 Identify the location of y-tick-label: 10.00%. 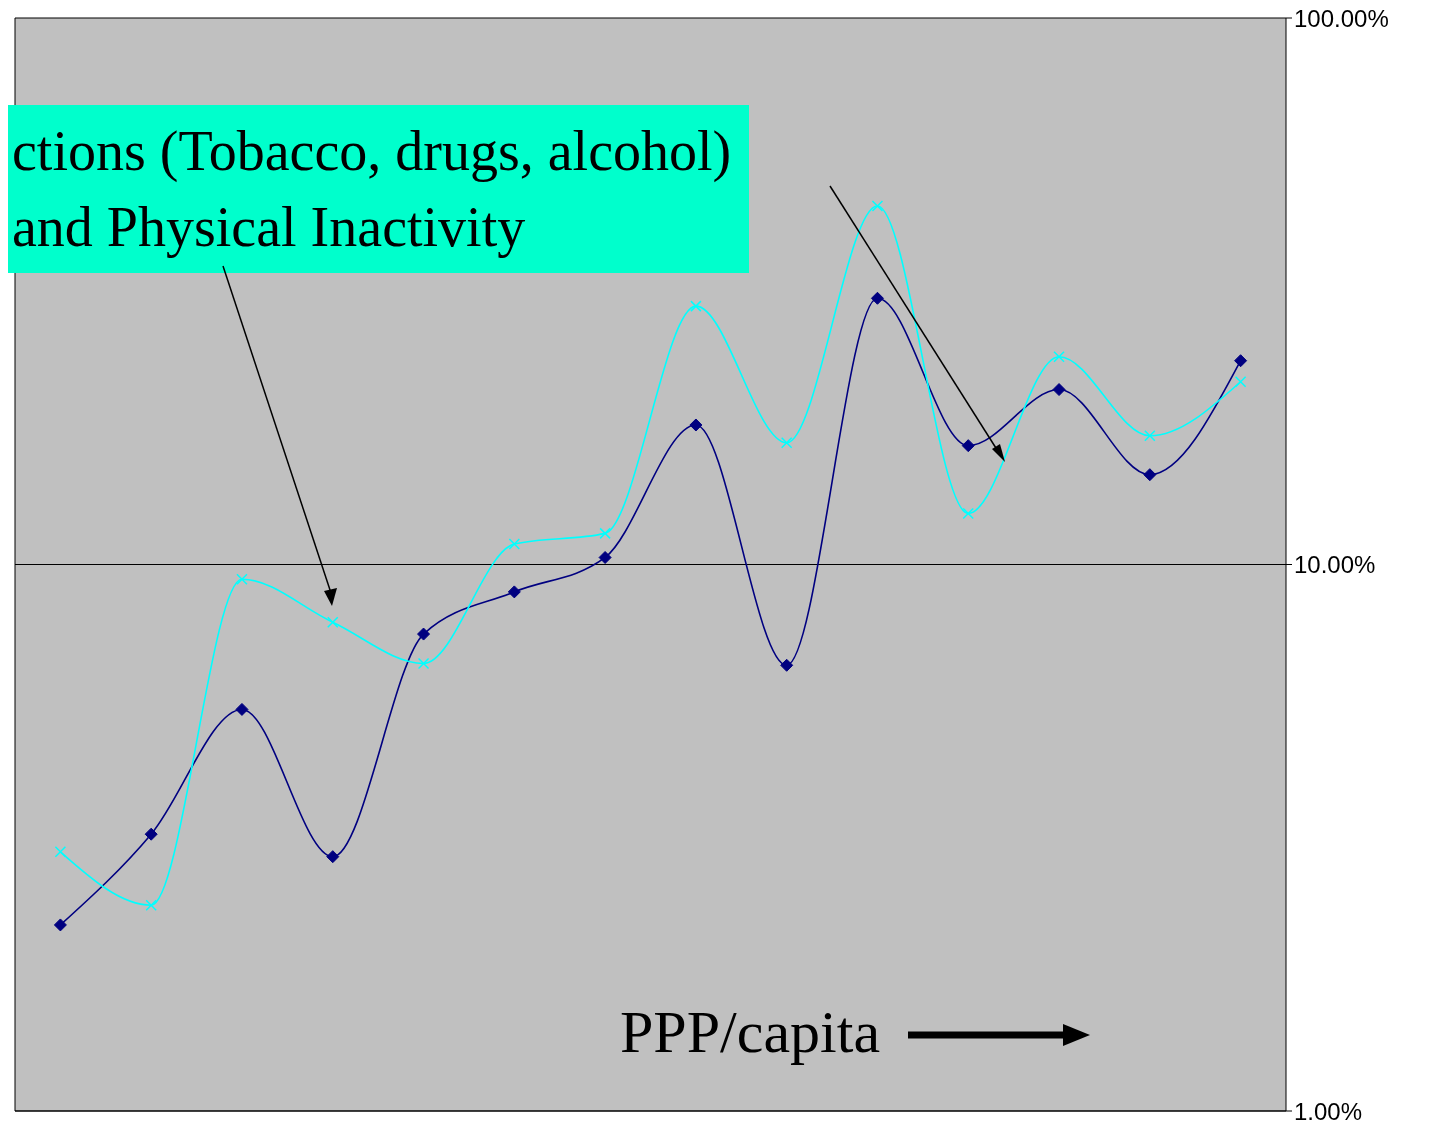
(1335, 565).